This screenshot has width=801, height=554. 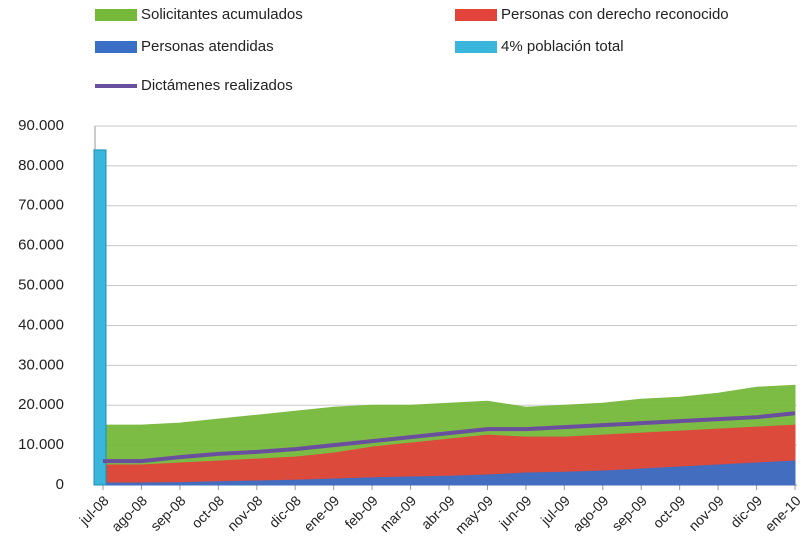 What do you see at coordinates (590, 513) in the screenshot?
I see `x-tick-label: ago-09` at bounding box center [590, 513].